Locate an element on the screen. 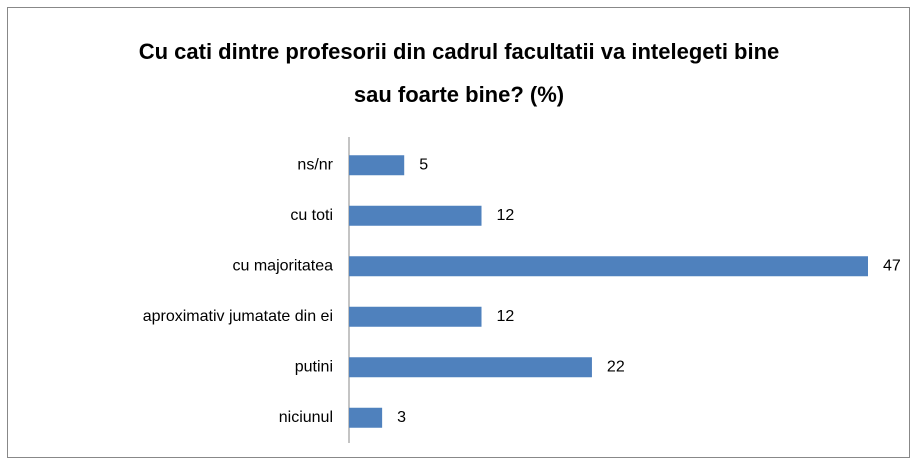 This screenshot has width=918, height=467. y-tick-label: aproximativ jumatate din ei is located at coordinates (238, 316).